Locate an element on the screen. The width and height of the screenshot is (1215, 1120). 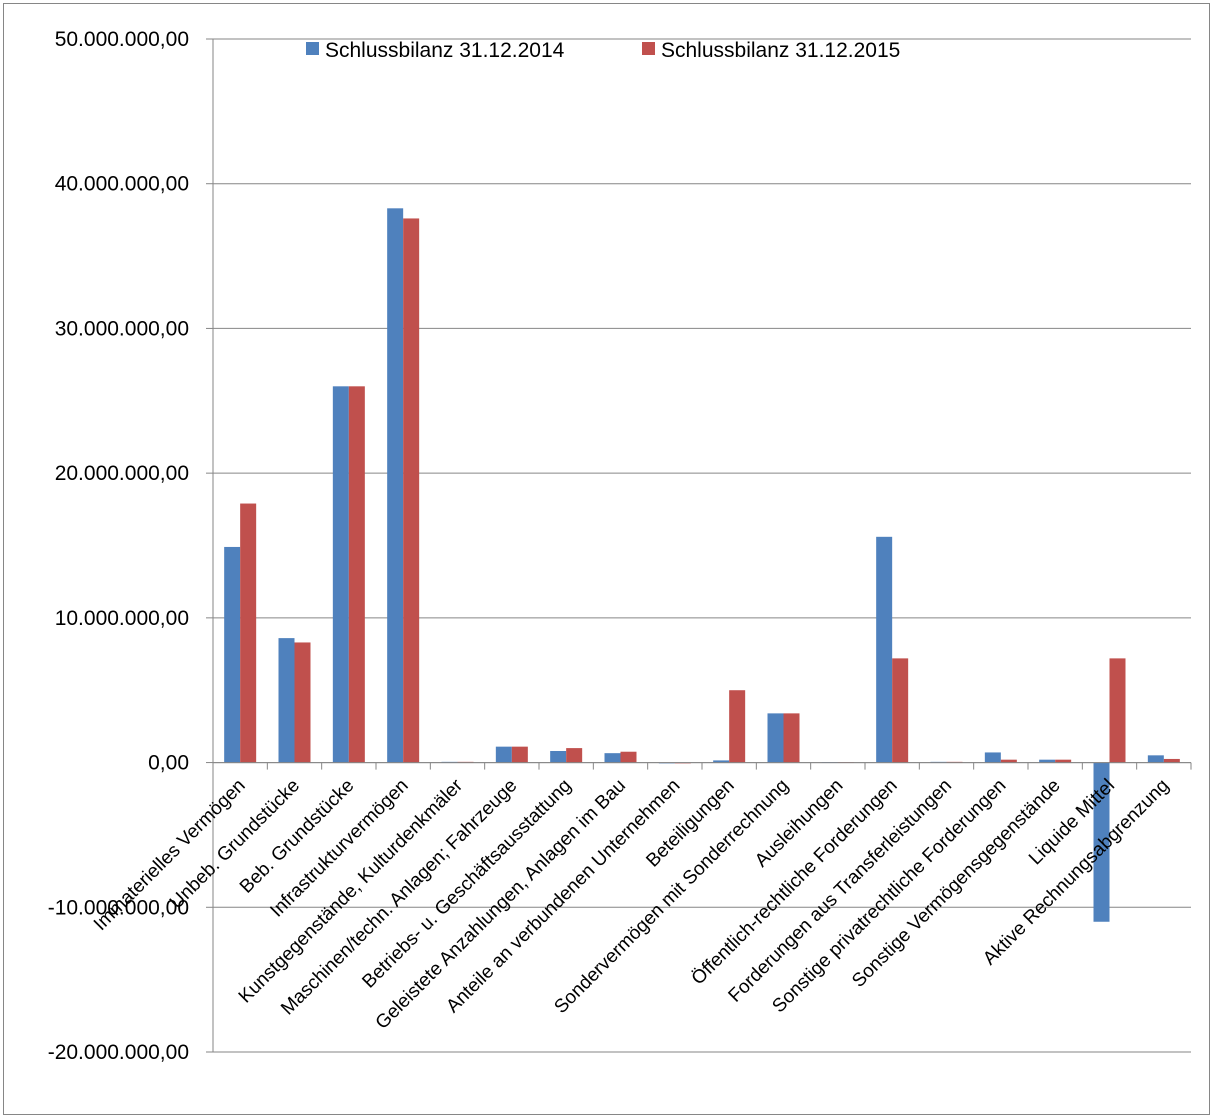
legend-item: Schlussbilanz 31.12.2015 is located at coordinates (771, 50).